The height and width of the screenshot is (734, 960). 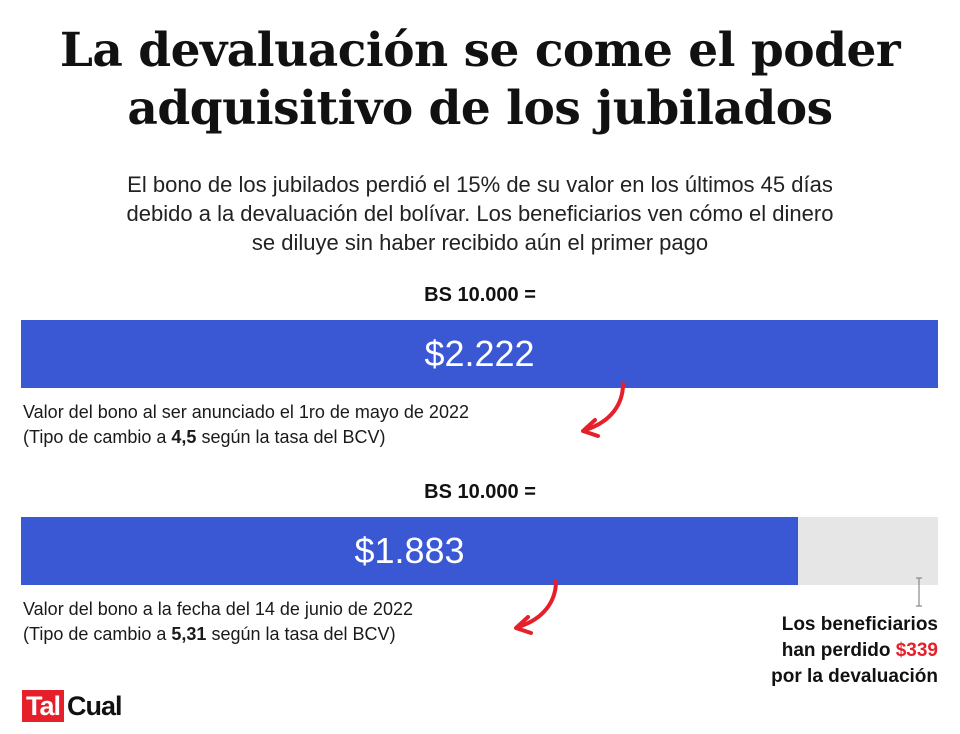 What do you see at coordinates (97, 634) in the screenshot?
I see `bar-2-caption-prefix: (Tipo de cambio a` at bounding box center [97, 634].